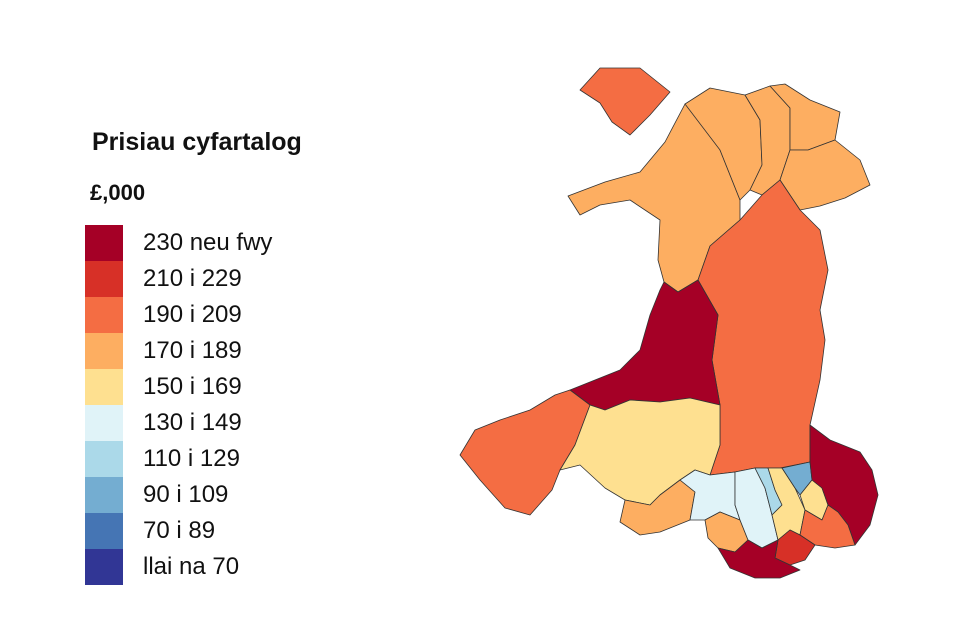 The width and height of the screenshot is (960, 640). What do you see at coordinates (625, 101) in the screenshot?
I see `region-anglesey` at bounding box center [625, 101].